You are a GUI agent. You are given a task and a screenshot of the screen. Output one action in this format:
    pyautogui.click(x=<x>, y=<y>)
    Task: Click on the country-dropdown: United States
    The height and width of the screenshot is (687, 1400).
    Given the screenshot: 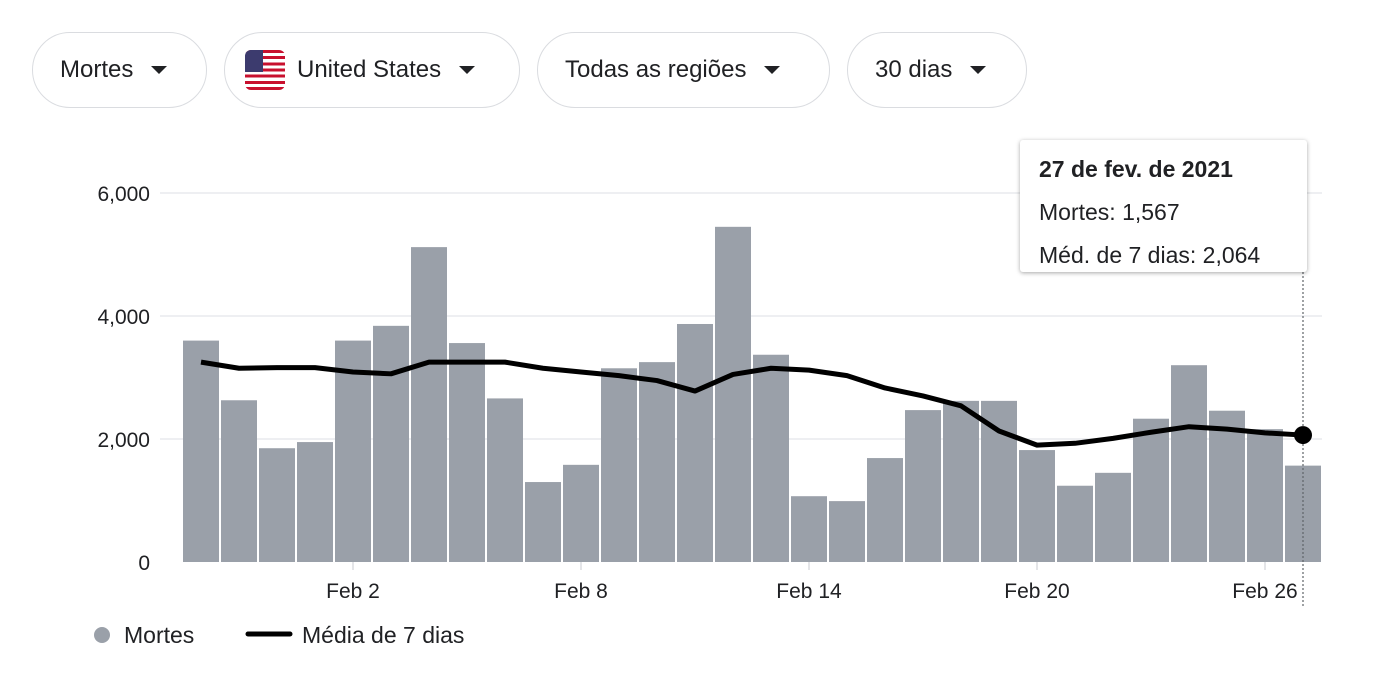 What is the action you would take?
    pyautogui.click(x=372, y=70)
    